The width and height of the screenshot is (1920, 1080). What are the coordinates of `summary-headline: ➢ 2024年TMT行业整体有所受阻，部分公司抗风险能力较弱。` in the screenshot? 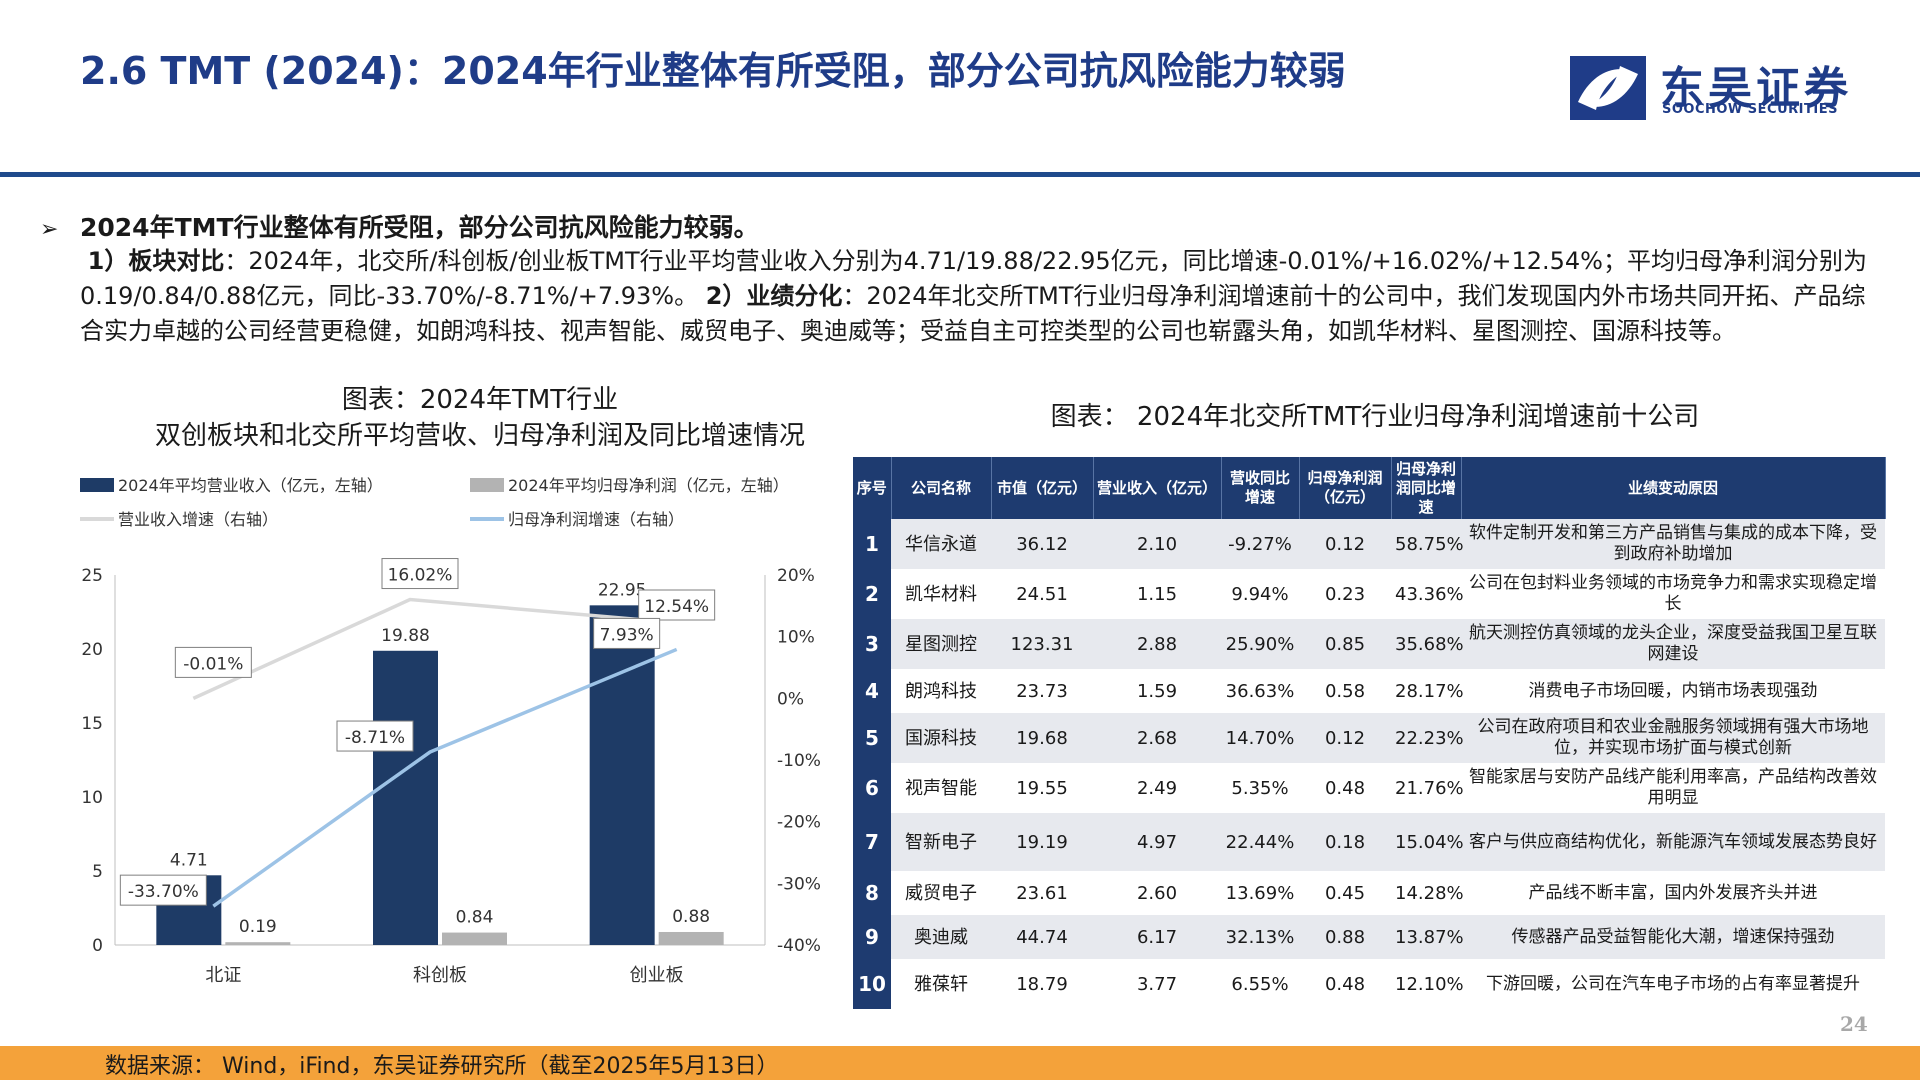 It's located at (399, 226).